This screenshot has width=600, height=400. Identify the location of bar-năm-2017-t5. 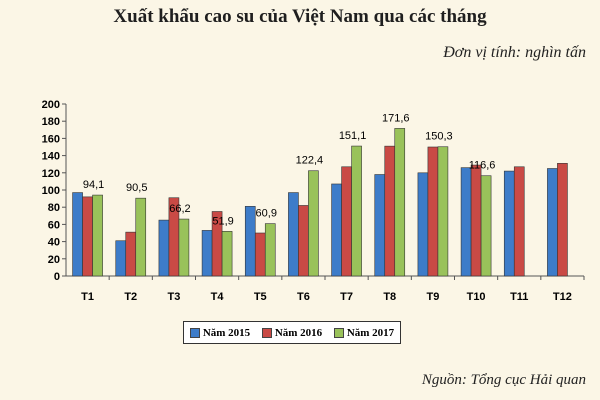
(270, 250).